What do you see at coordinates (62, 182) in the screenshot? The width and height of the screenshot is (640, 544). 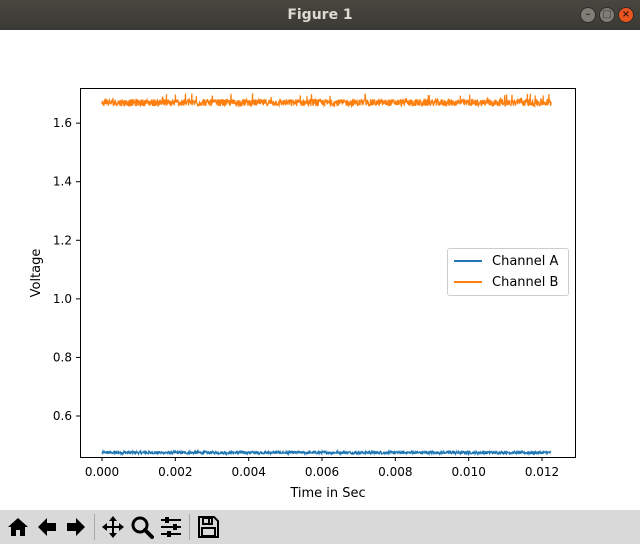 I see `y-tick-label: 1.4` at bounding box center [62, 182].